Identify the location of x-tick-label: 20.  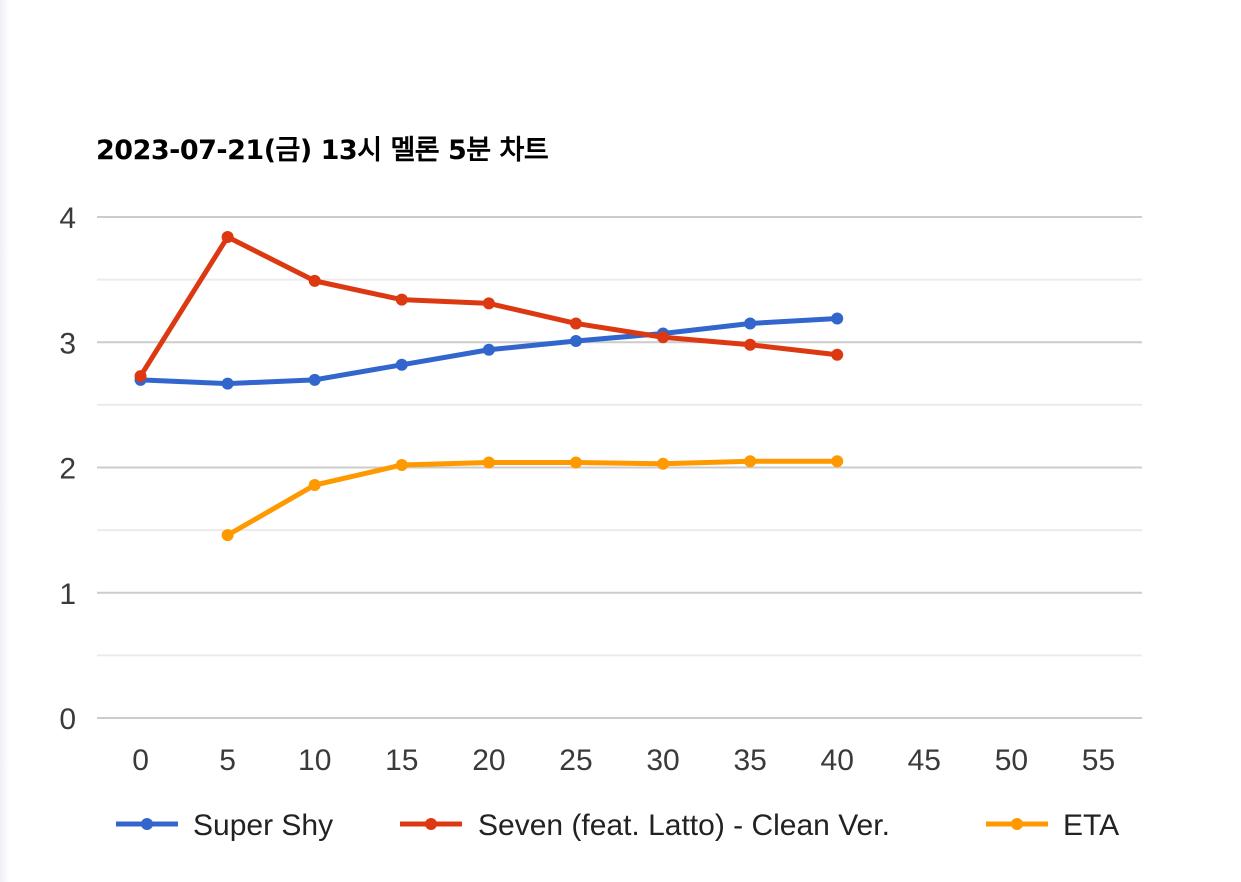
(488, 760).